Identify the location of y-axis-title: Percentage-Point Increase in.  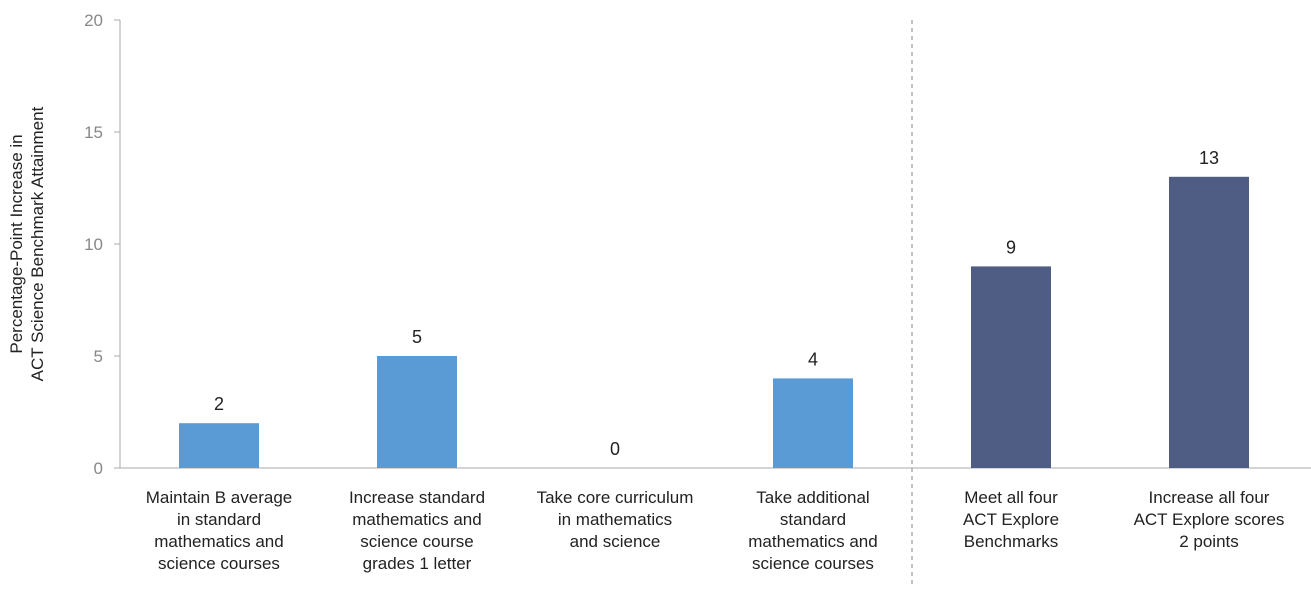
(16, 243).